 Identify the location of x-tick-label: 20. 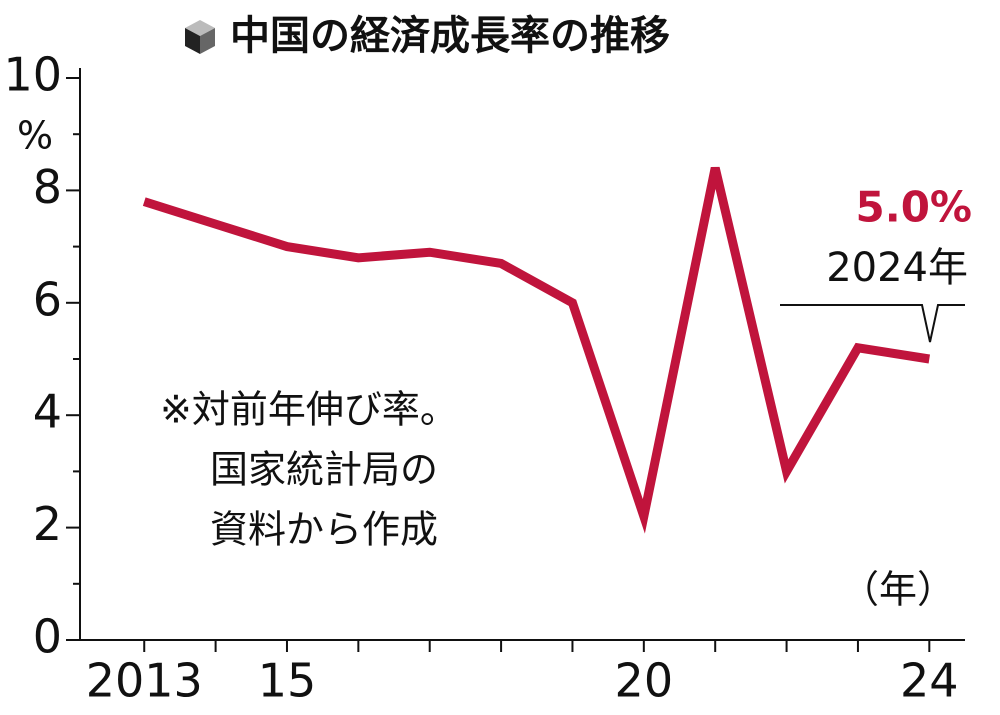
(644, 681).